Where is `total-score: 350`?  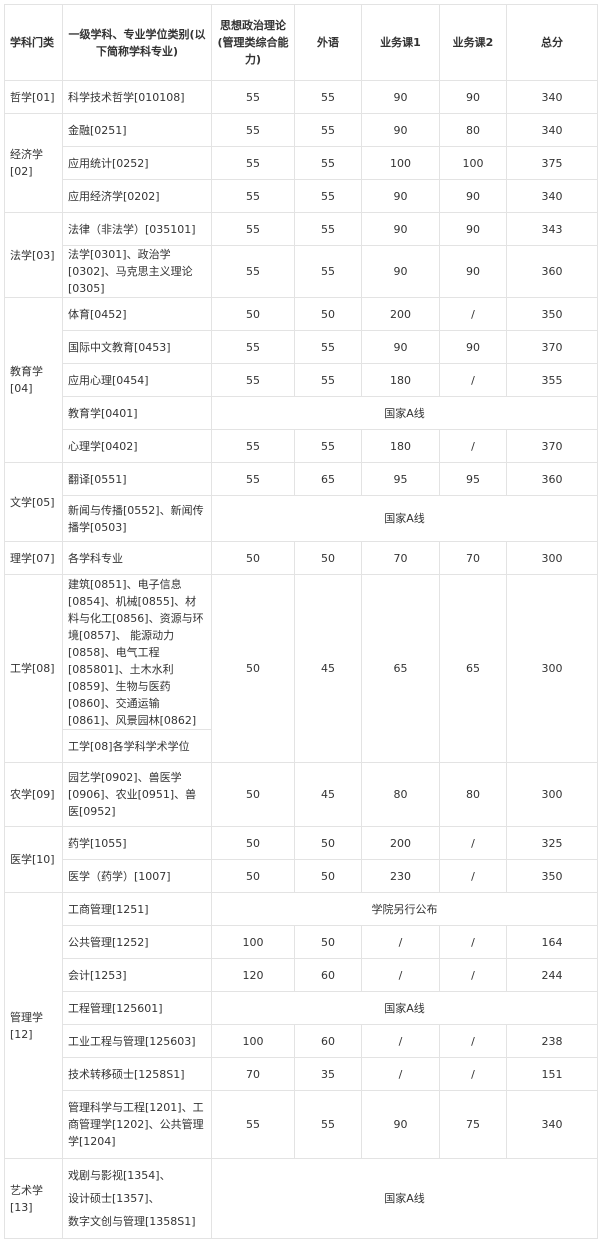 total-score: 350 is located at coordinates (552, 876).